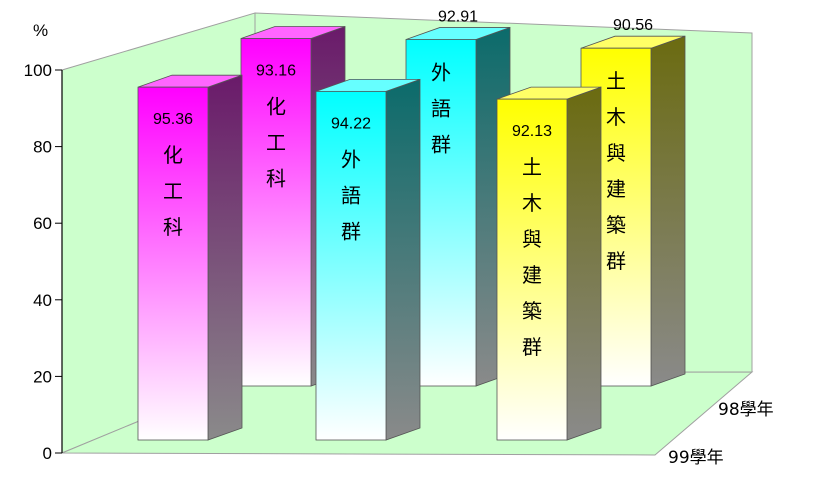 This screenshot has width=824, height=487. What do you see at coordinates (351, 123) in the screenshot?
I see `bar-value-label: 94.22` at bounding box center [351, 123].